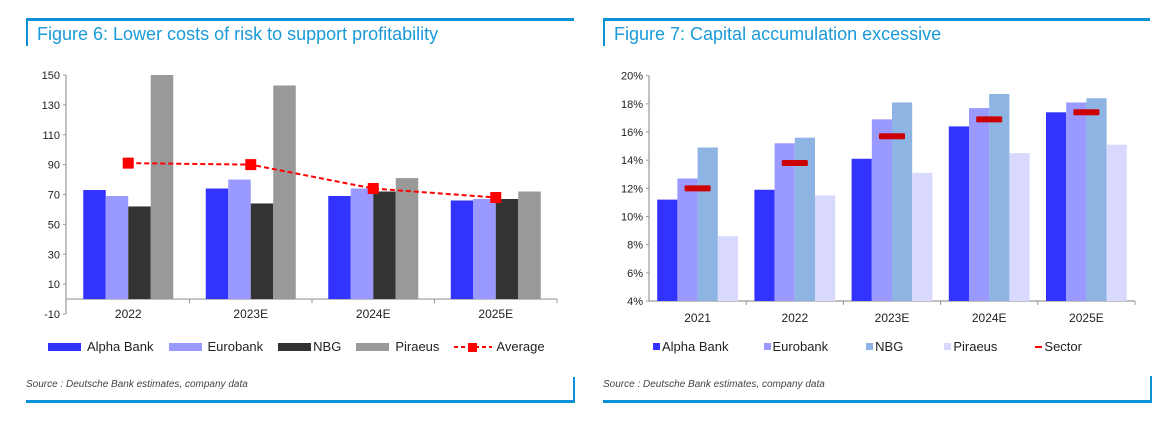 This screenshot has width=1164, height=427. I want to click on legend-label: Sector, so click(1063, 346).